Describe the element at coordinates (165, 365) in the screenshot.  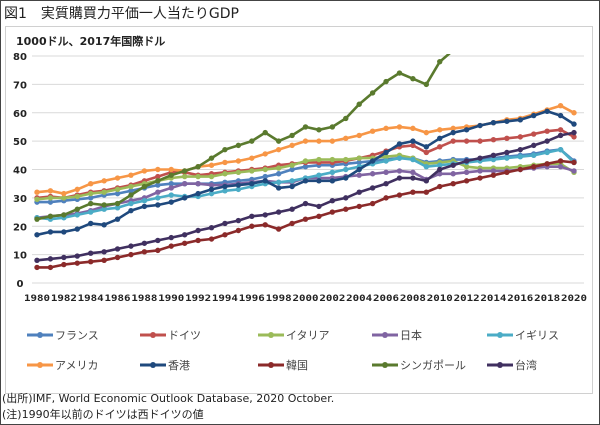
I see `legend-item: 香港` at that location.